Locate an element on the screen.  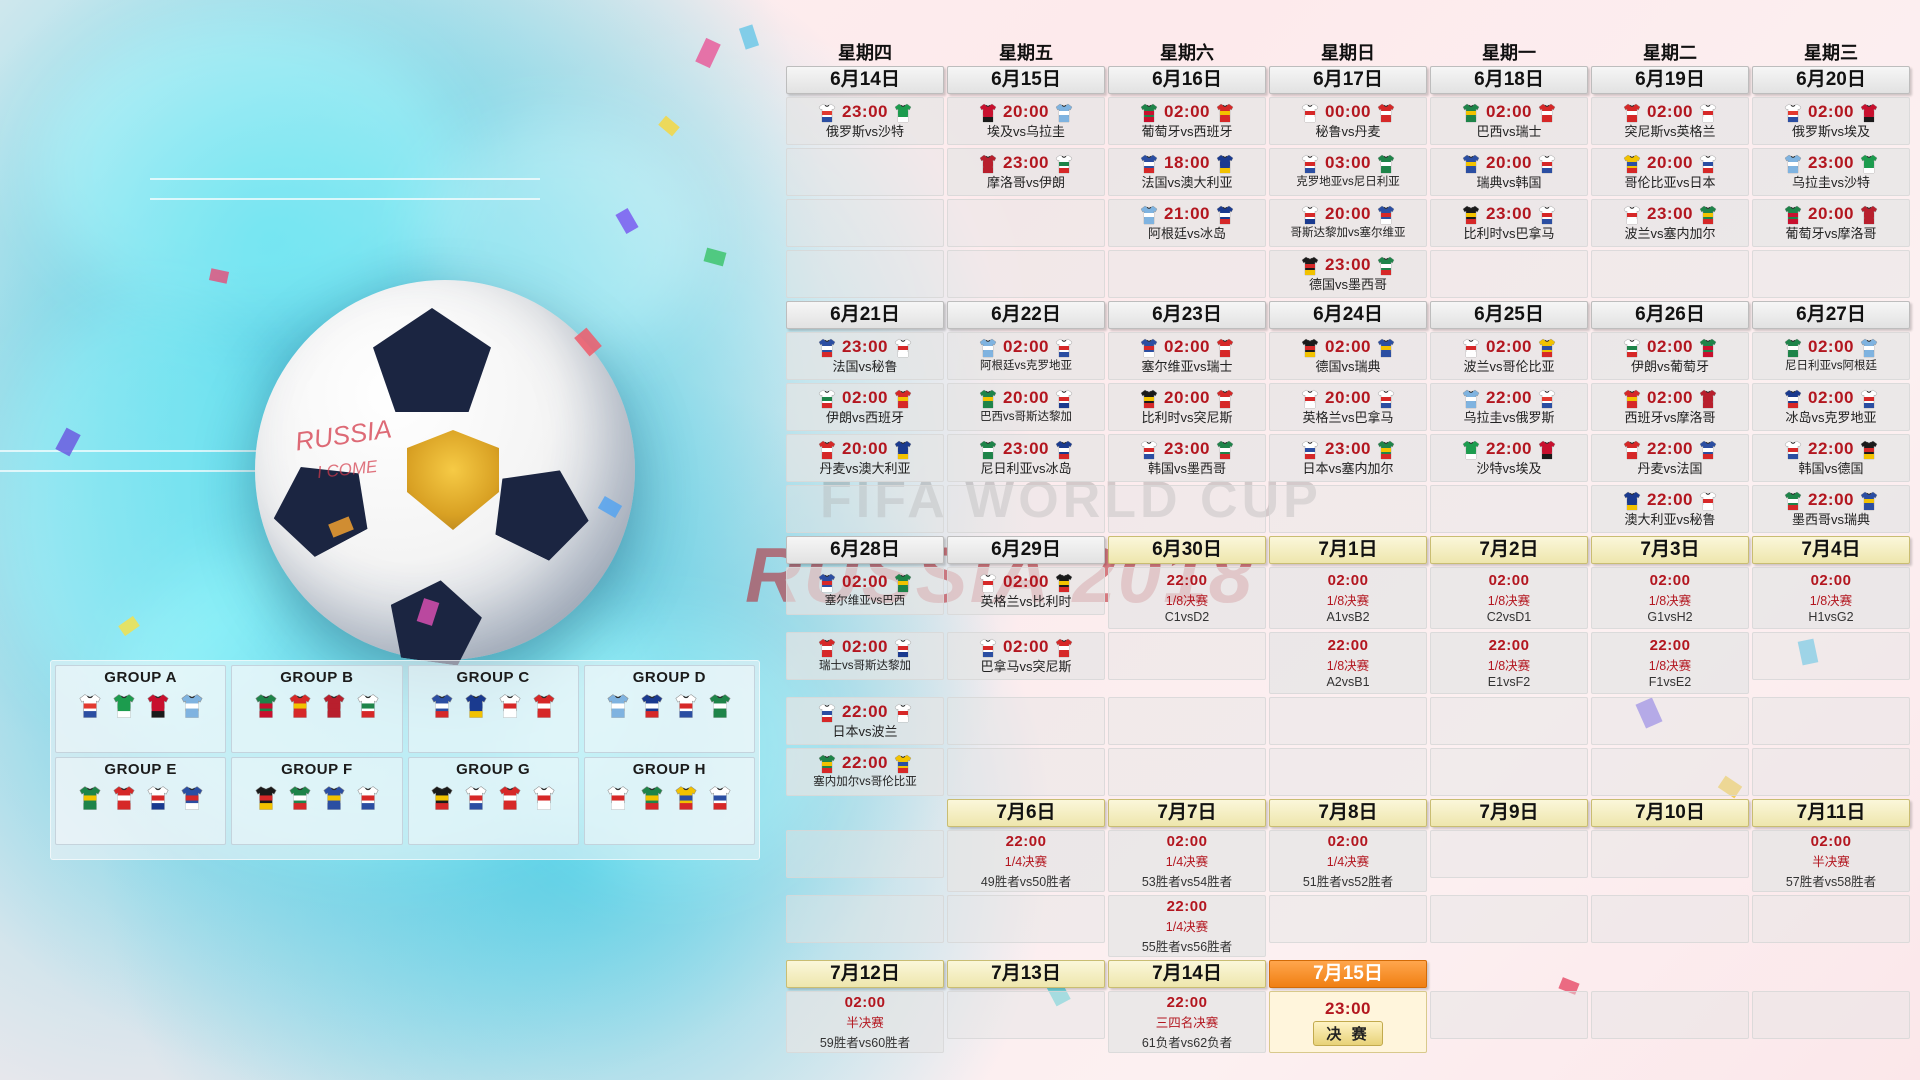
date-cell: 6月25日 is located at coordinates (1509, 315).